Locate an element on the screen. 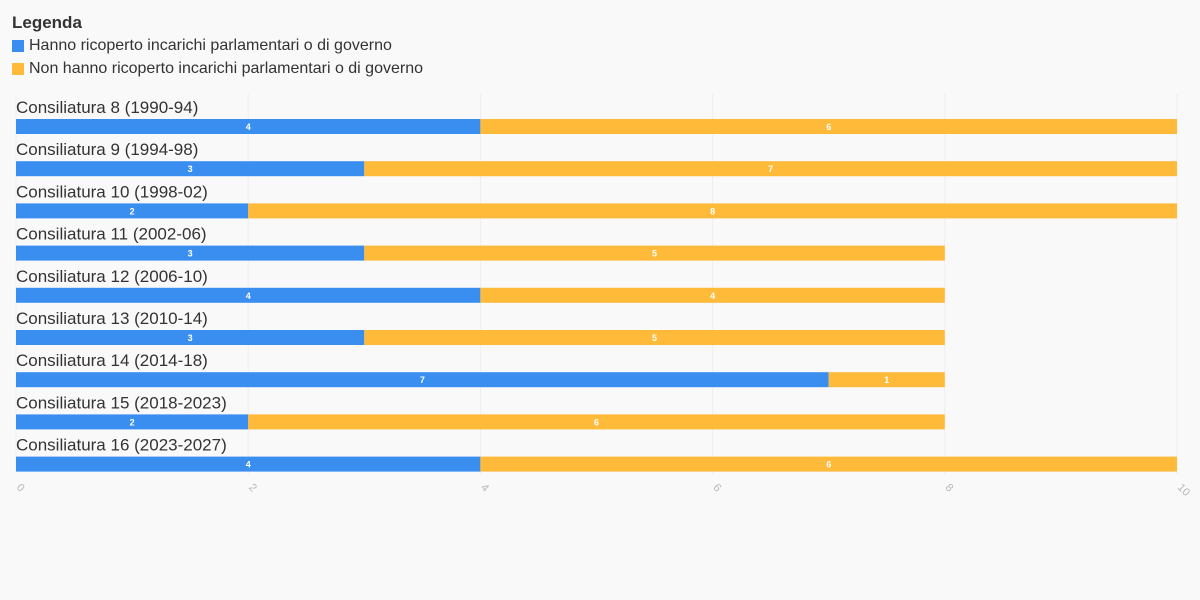  category-label: Consiliatura 9 (1994-98) is located at coordinates (107, 149).